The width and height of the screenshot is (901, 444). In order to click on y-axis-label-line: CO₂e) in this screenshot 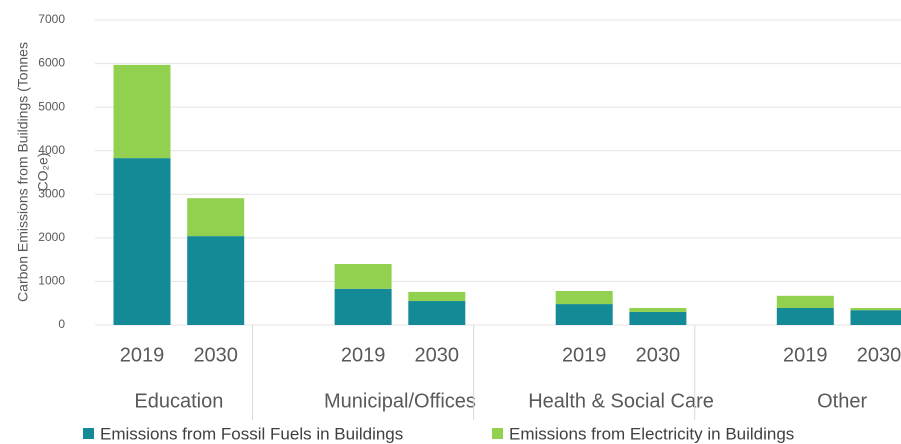, I will do `click(43, 172)`.